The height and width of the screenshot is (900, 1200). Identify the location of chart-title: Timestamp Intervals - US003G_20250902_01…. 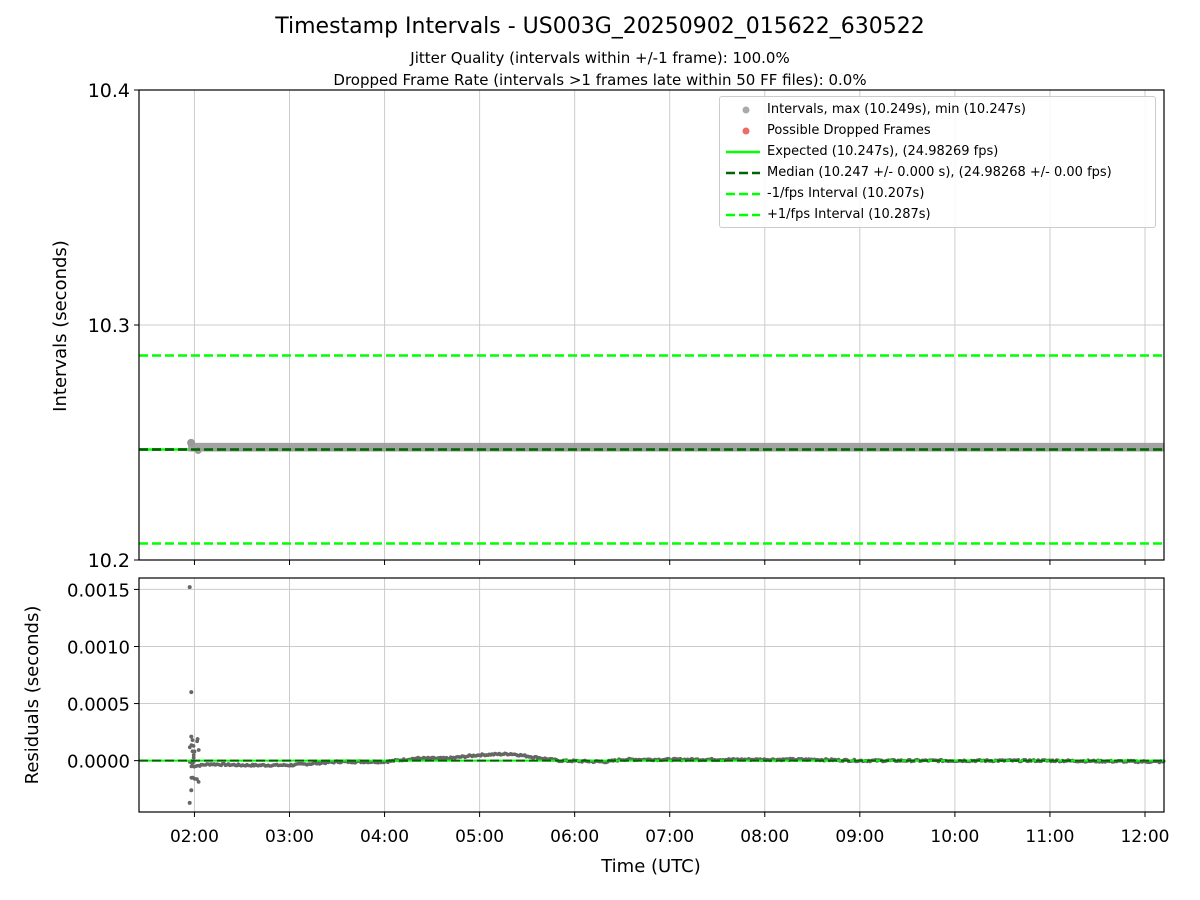
(600, 26).